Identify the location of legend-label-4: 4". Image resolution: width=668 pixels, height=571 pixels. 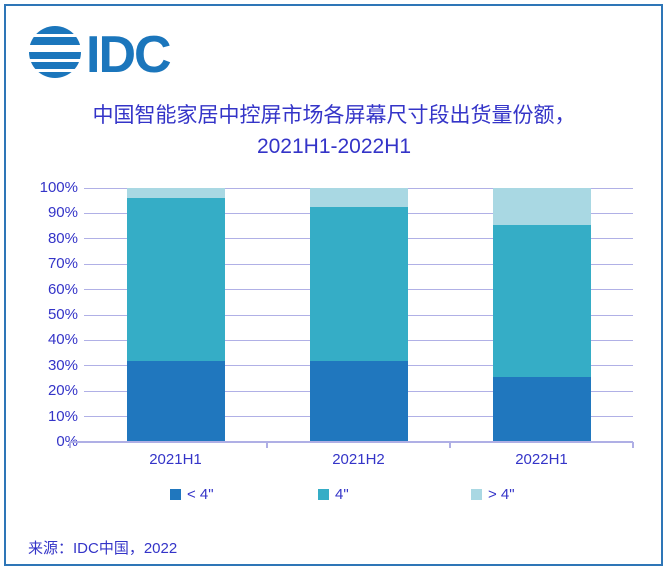
(342, 494).